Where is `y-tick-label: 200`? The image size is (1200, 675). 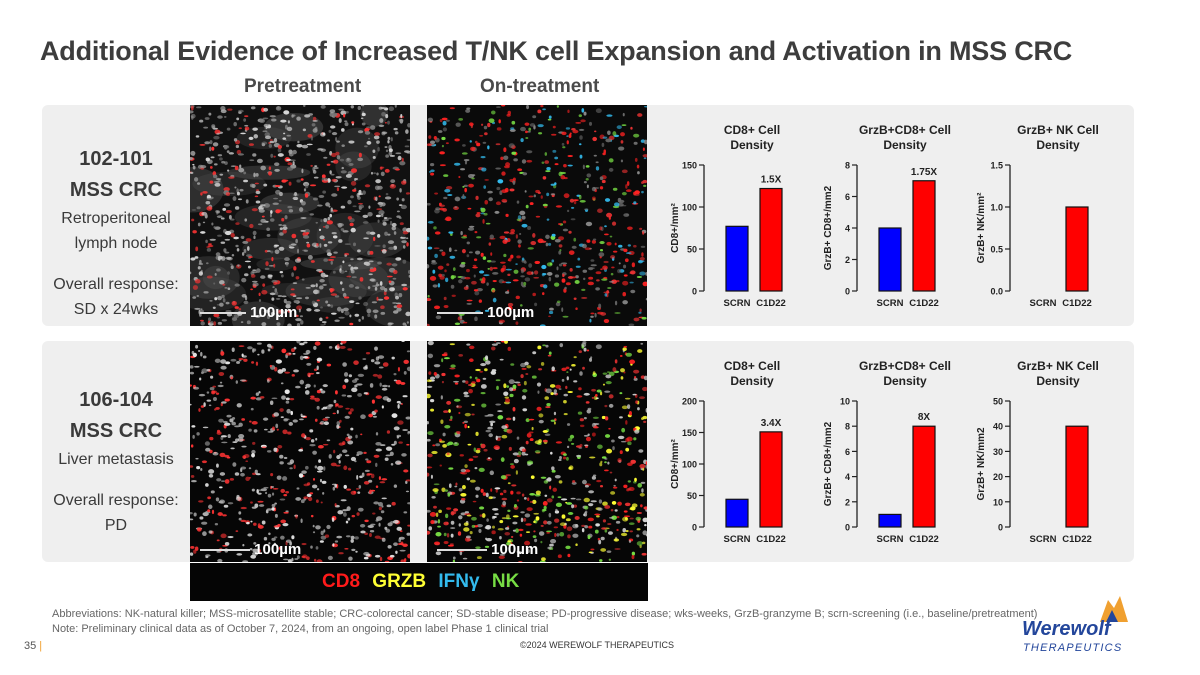 y-tick-label: 200 is located at coordinates (689, 402).